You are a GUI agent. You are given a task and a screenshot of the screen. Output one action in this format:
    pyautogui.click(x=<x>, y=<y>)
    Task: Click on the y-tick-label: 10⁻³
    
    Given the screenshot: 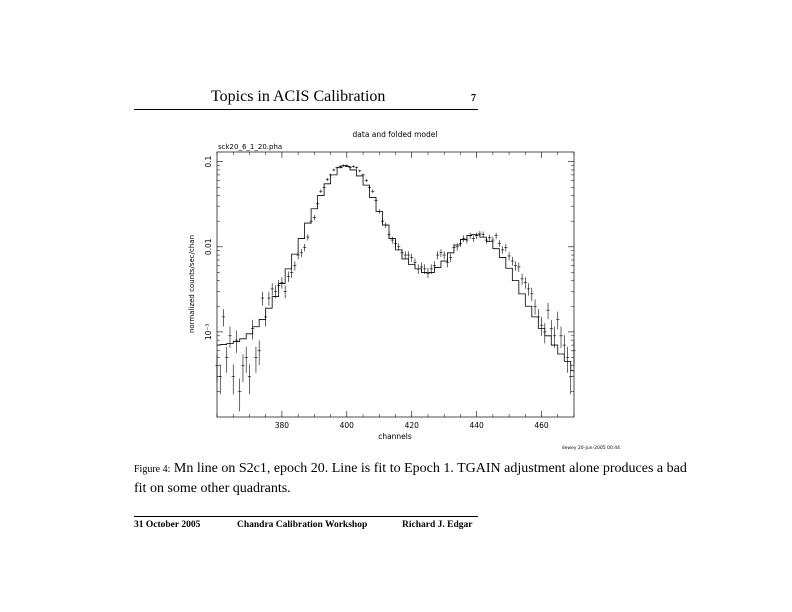 What is the action you would take?
    pyautogui.click(x=208, y=332)
    